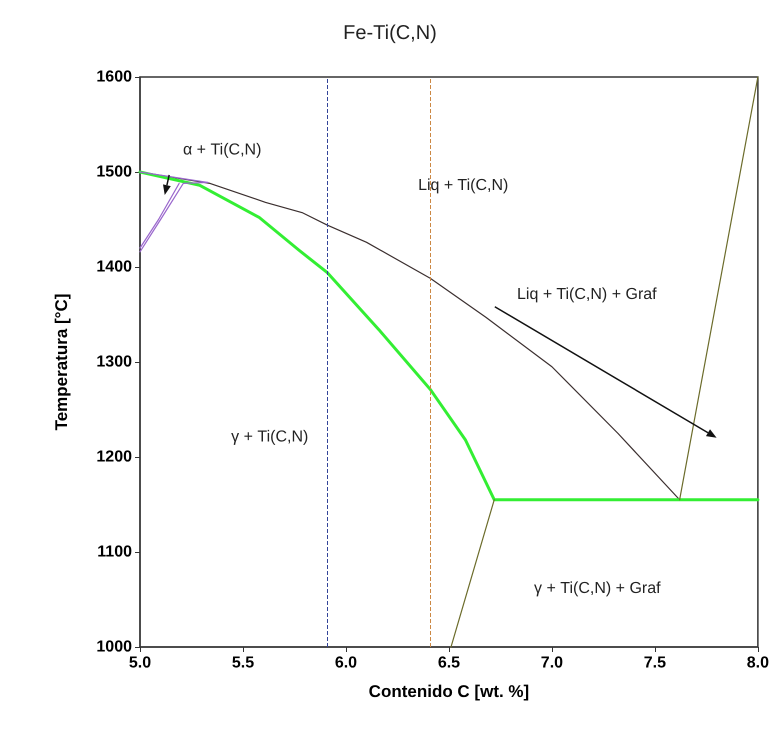  What do you see at coordinates (114, 77) in the screenshot?
I see `y-tick-label: 1600` at bounding box center [114, 77].